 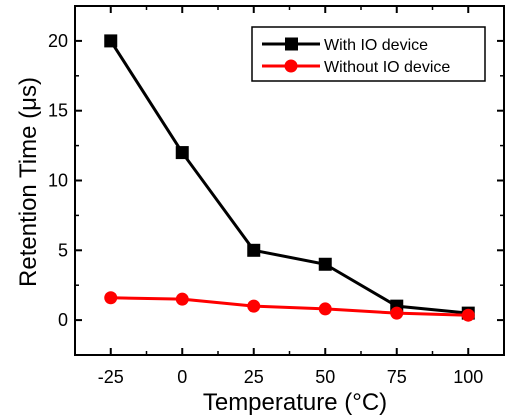 What do you see at coordinates (58, 181) in the screenshot?
I see `y-tick-label: 10` at bounding box center [58, 181].